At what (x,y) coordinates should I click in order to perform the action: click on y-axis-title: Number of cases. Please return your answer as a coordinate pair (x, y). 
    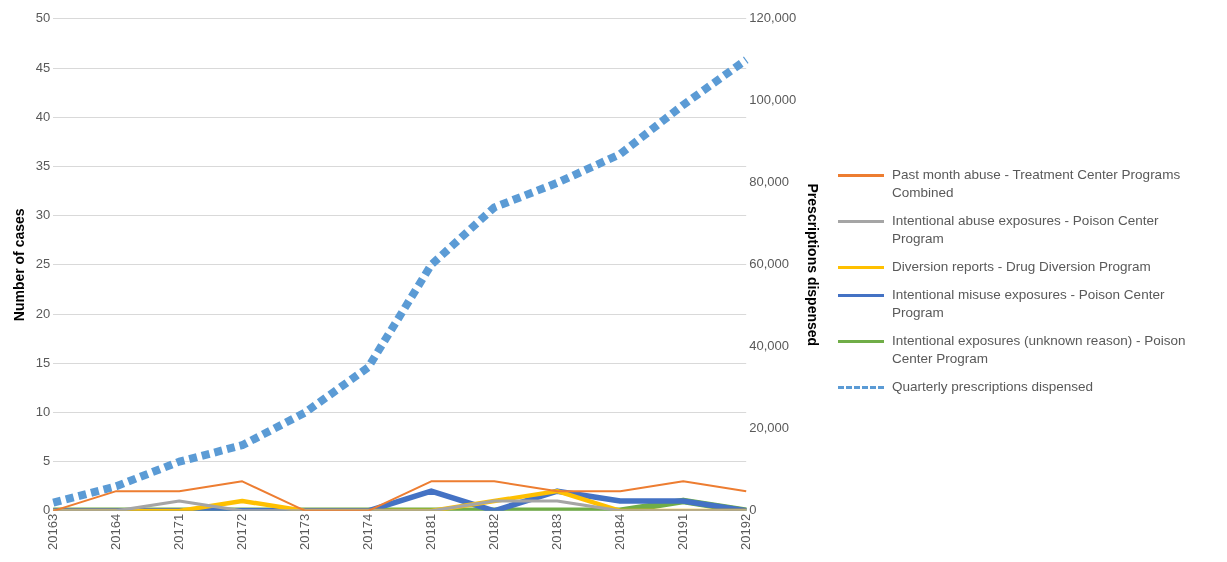
    Looking at the image, I should click on (19, 265).